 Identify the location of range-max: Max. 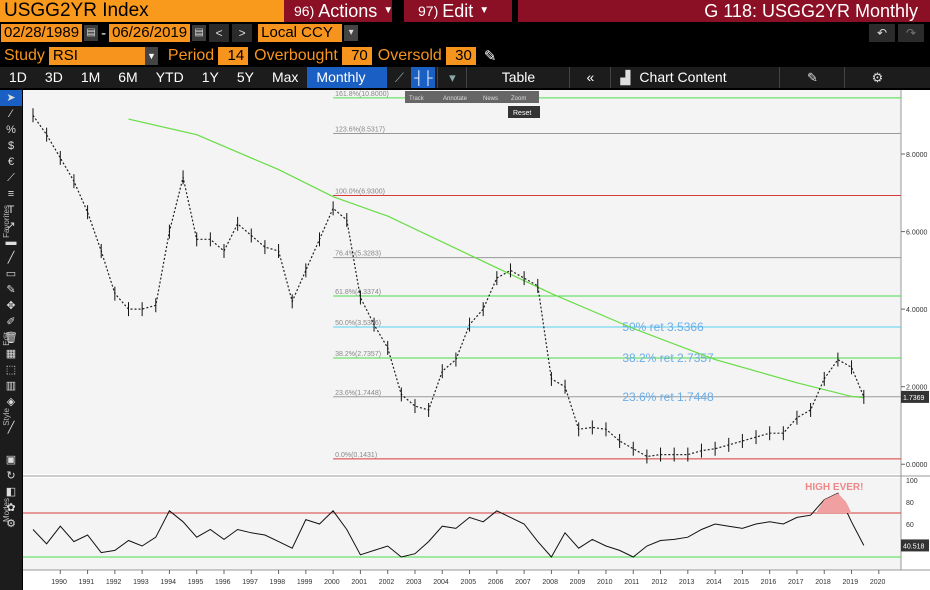
(285, 77).